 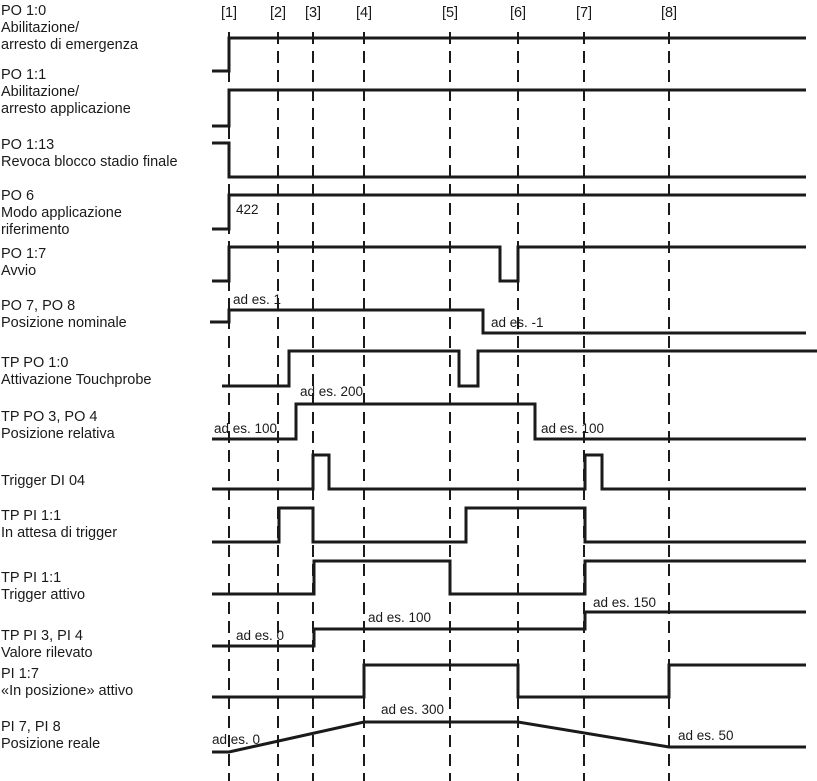 What do you see at coordinates (51, 744) in the screenshot?
I see `signal-description: Posizione reale` at bounding box center [51, 744].